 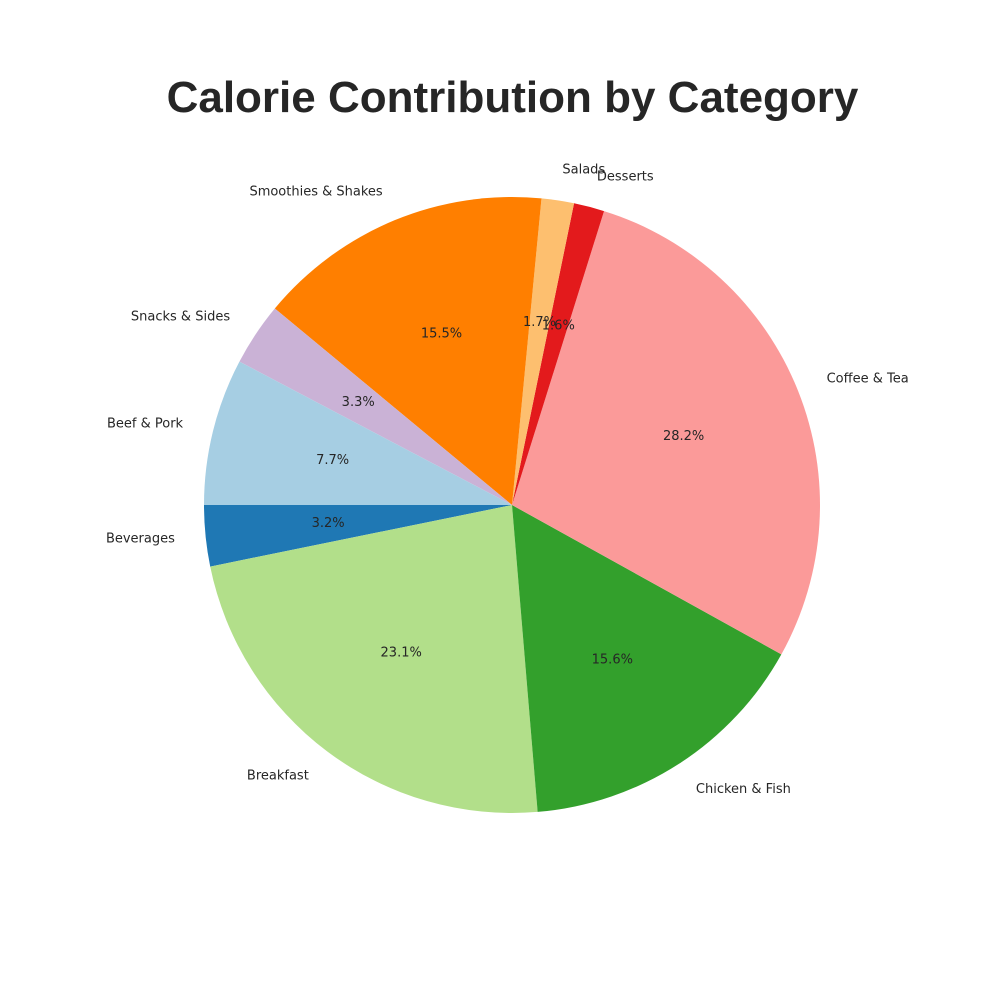 What do you see at coordinates (743, 789) in the screenshot?
I see `slice-label: Chicken & Fish` at bounding box center [743, 789].